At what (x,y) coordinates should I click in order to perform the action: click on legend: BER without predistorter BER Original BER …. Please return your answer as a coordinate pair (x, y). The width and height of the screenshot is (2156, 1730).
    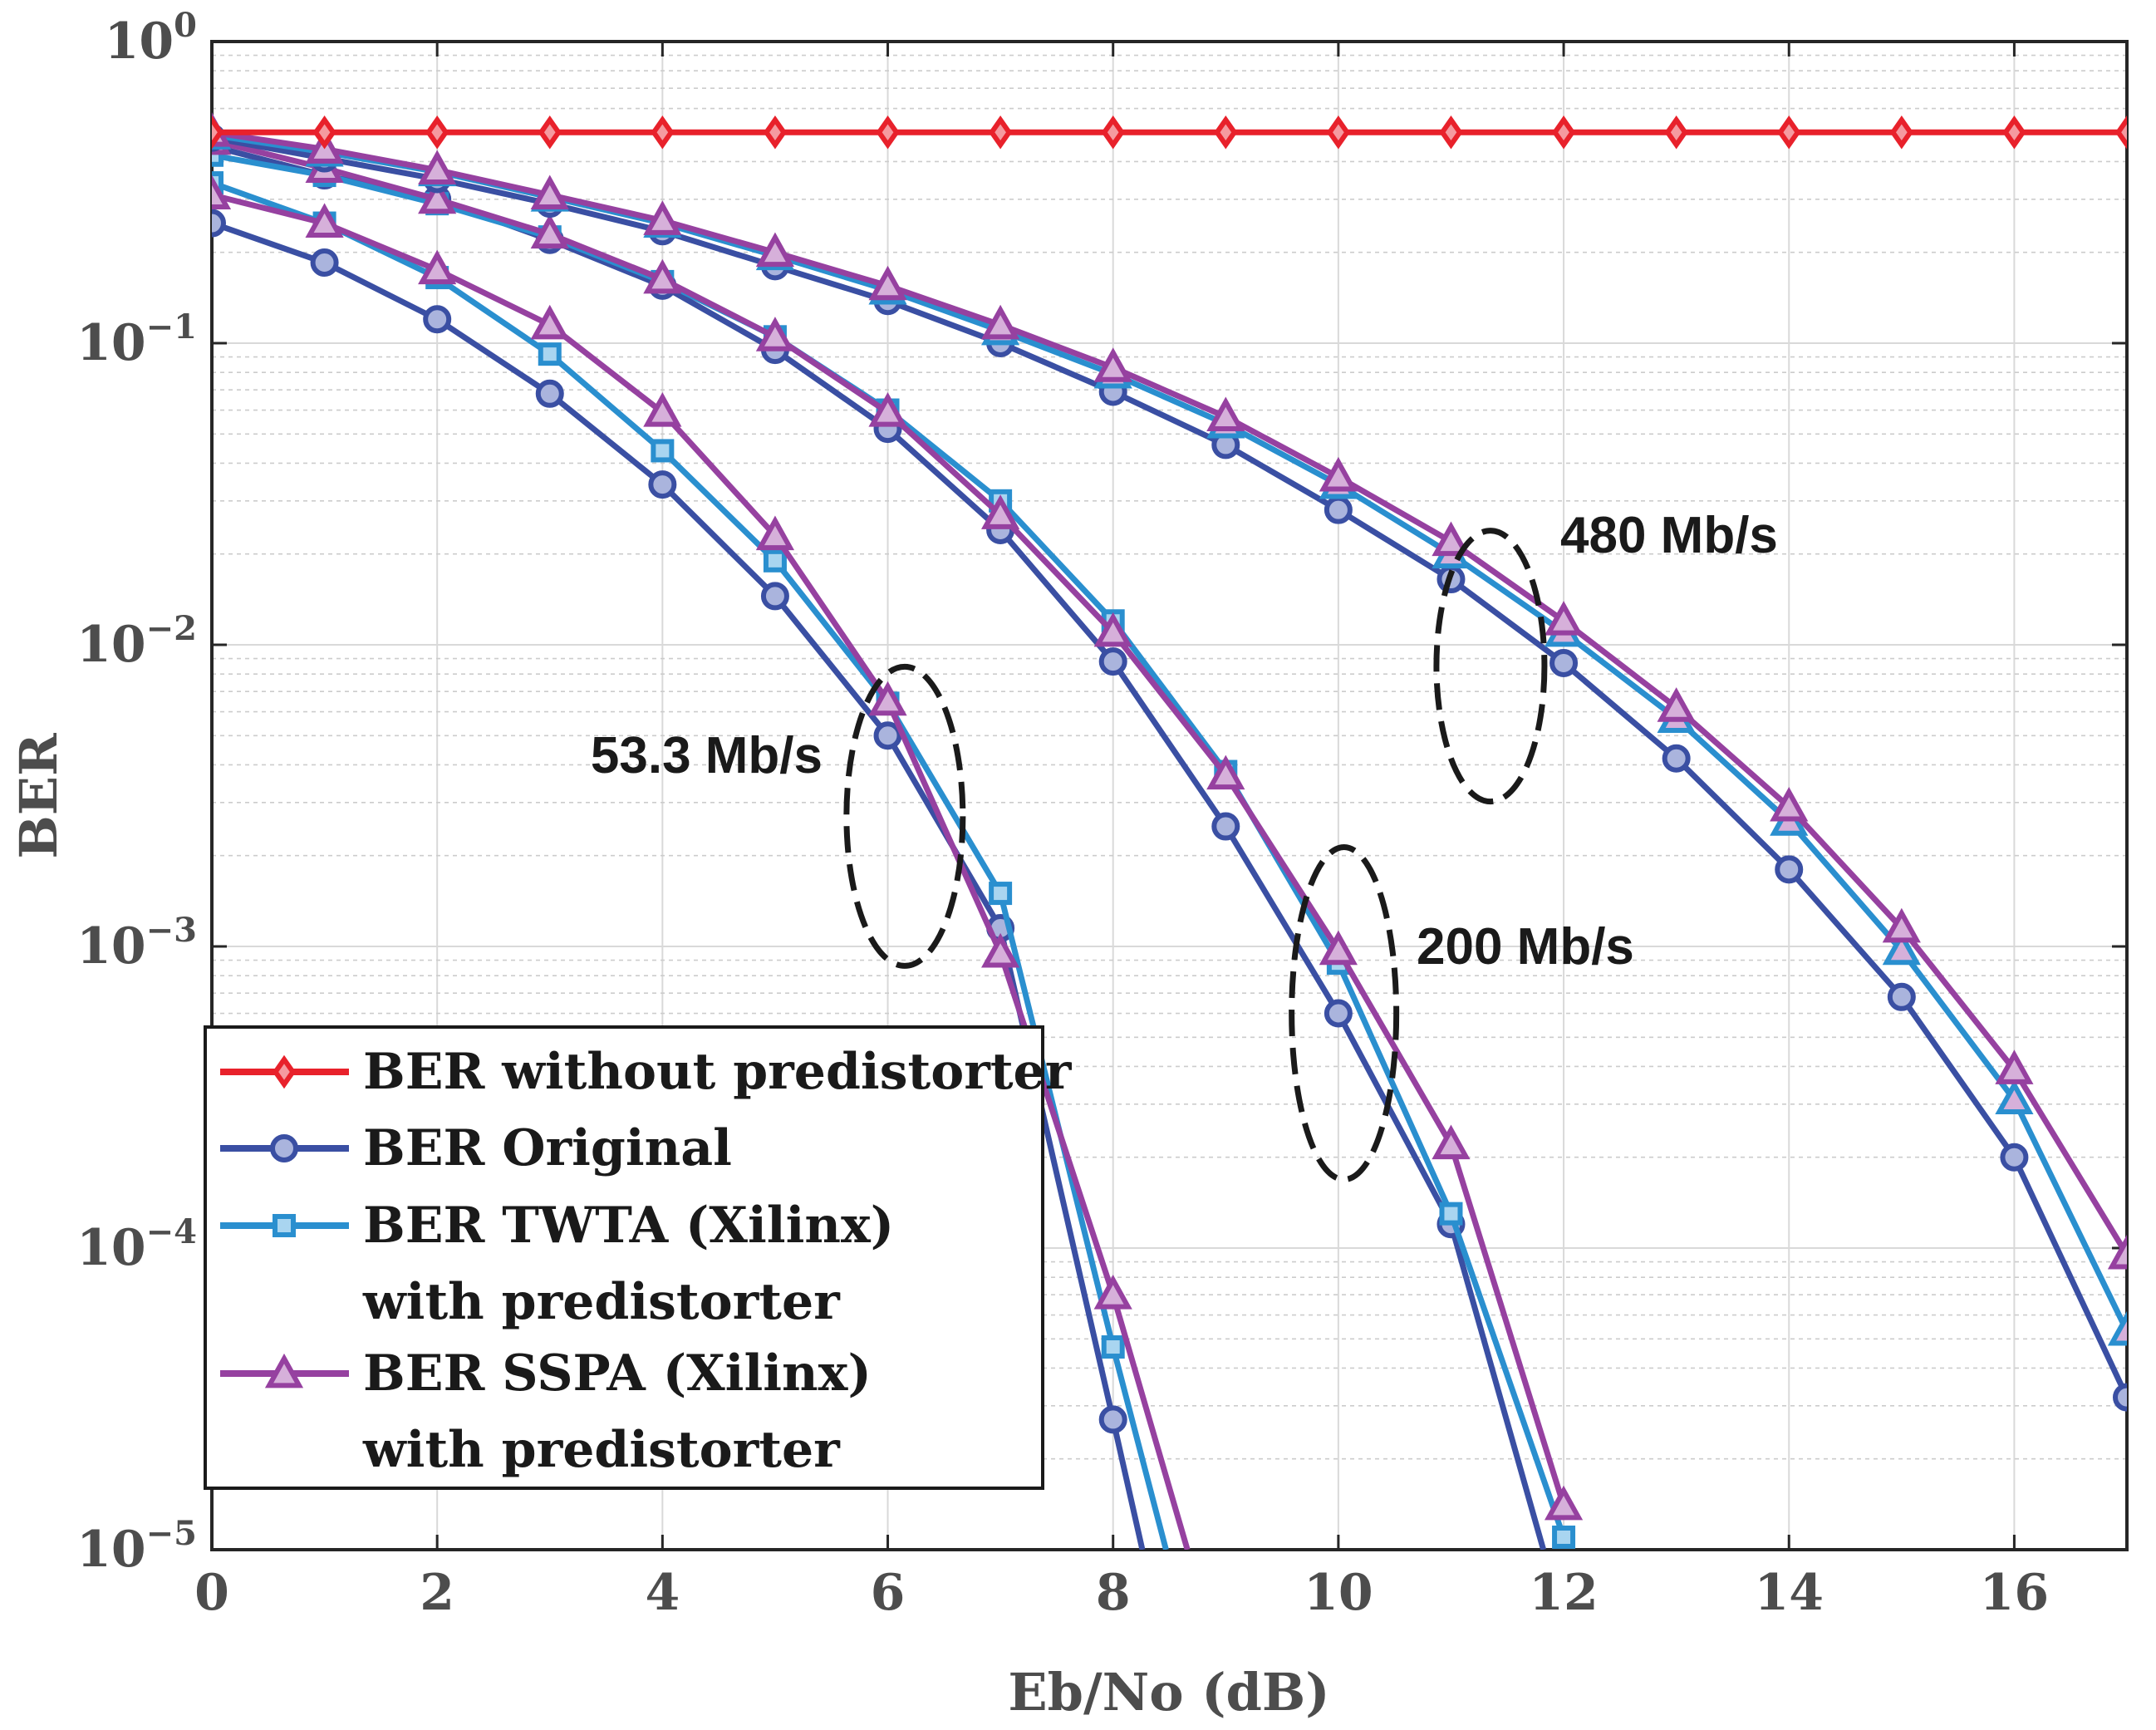
    Looking at the image, I should click on (638, 1257).